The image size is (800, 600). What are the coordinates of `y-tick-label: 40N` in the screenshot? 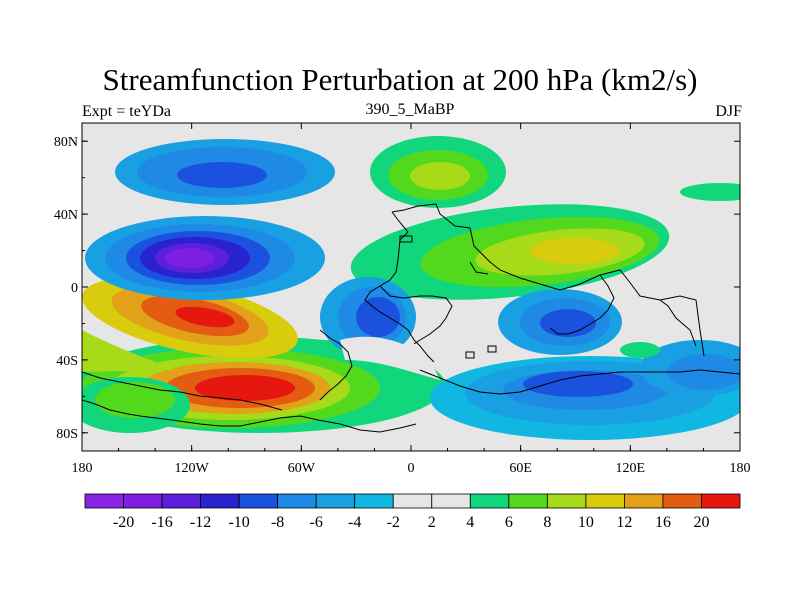 It's located at (66, 215).